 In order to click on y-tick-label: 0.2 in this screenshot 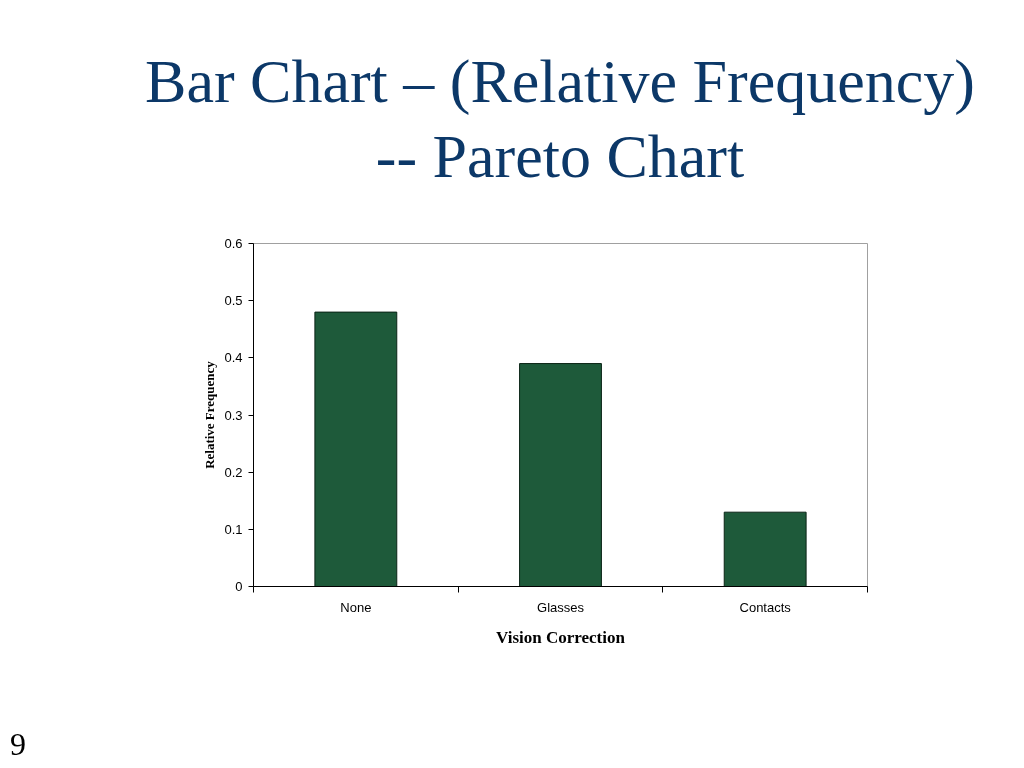, I will do `click(233, 472)`.